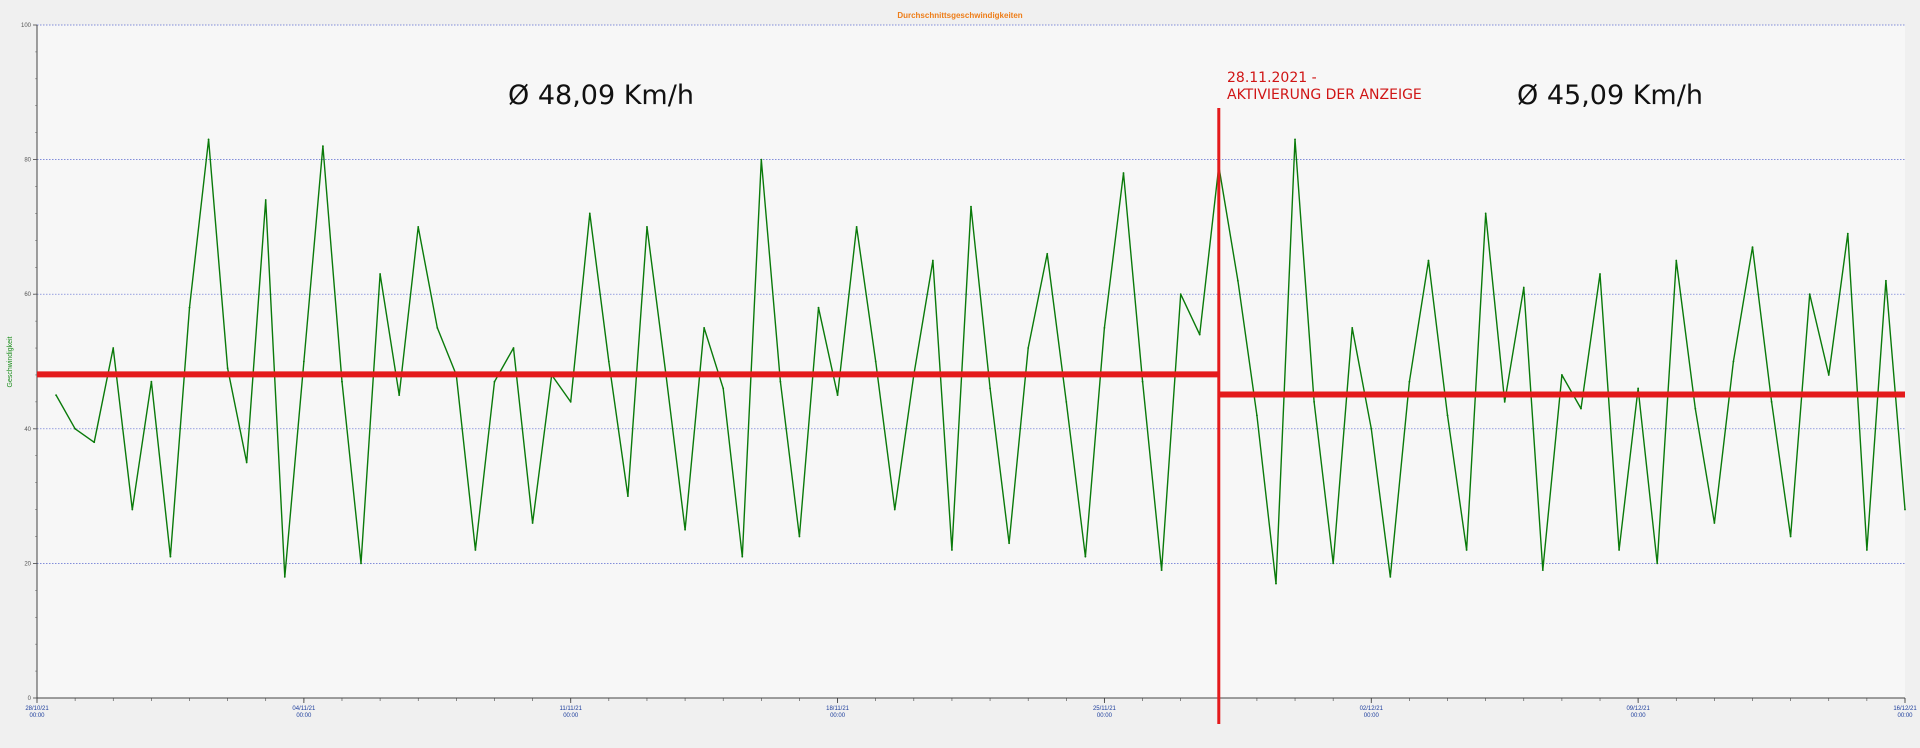 Image resolution: width=1920 pixels, height=748 pixels. Describe the element at coordinates (29, 362) in the screenshot. I see `y-axis-ticks: 0 20 40 60 80 100` at that location.